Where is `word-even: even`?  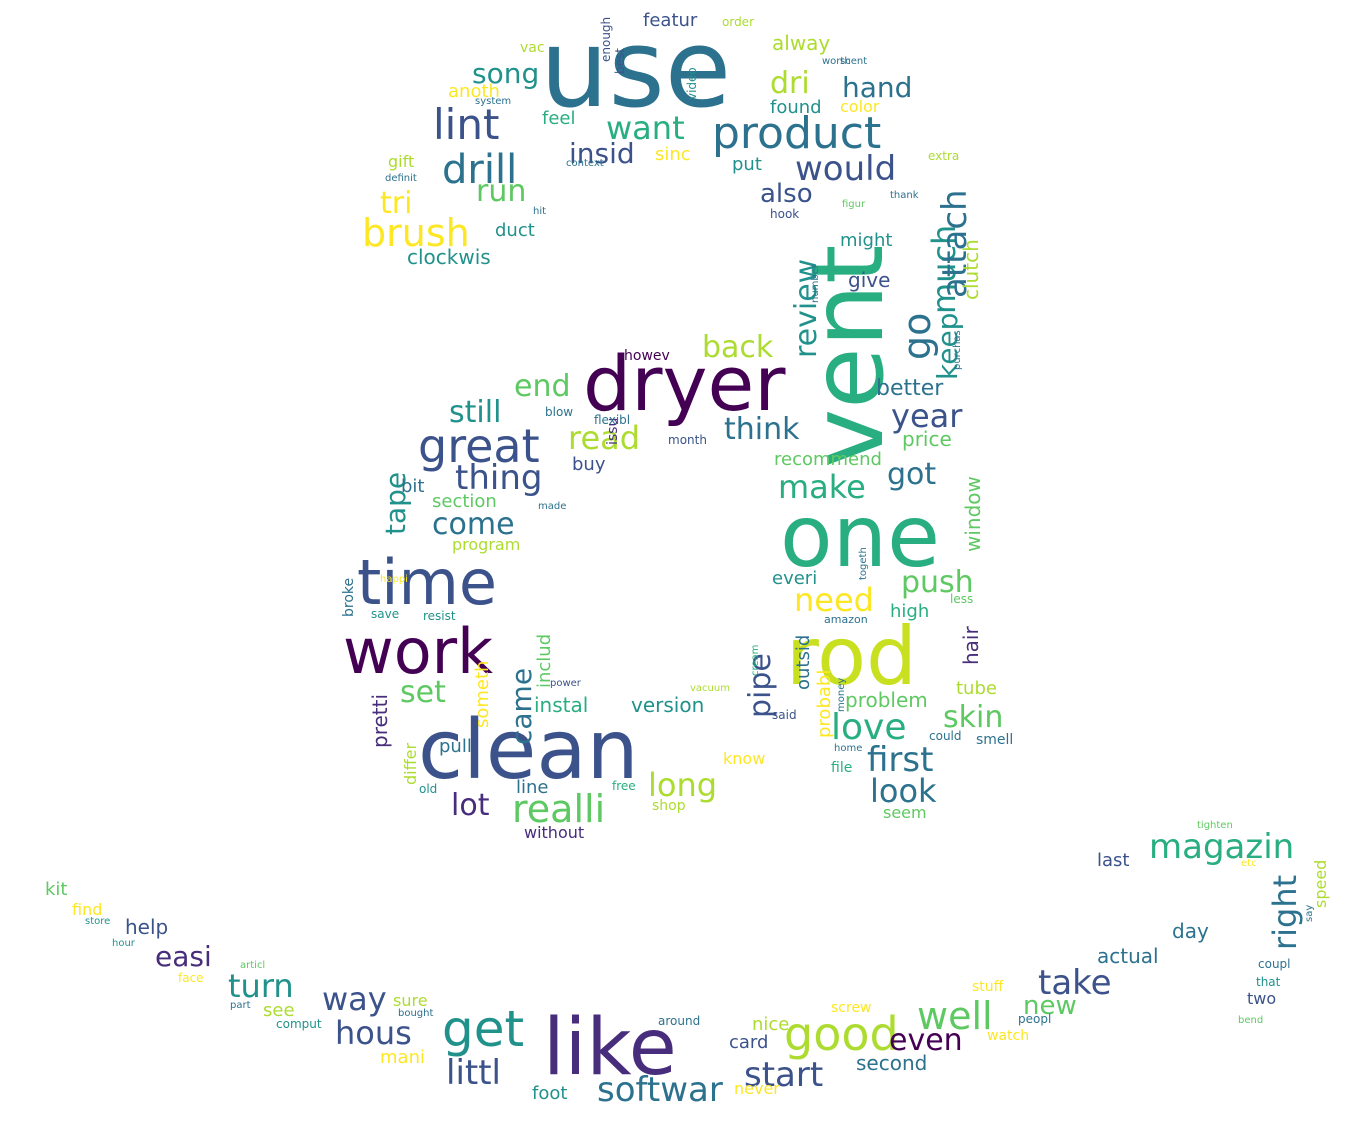 word-even: even is located at coordinates (926, 1040).